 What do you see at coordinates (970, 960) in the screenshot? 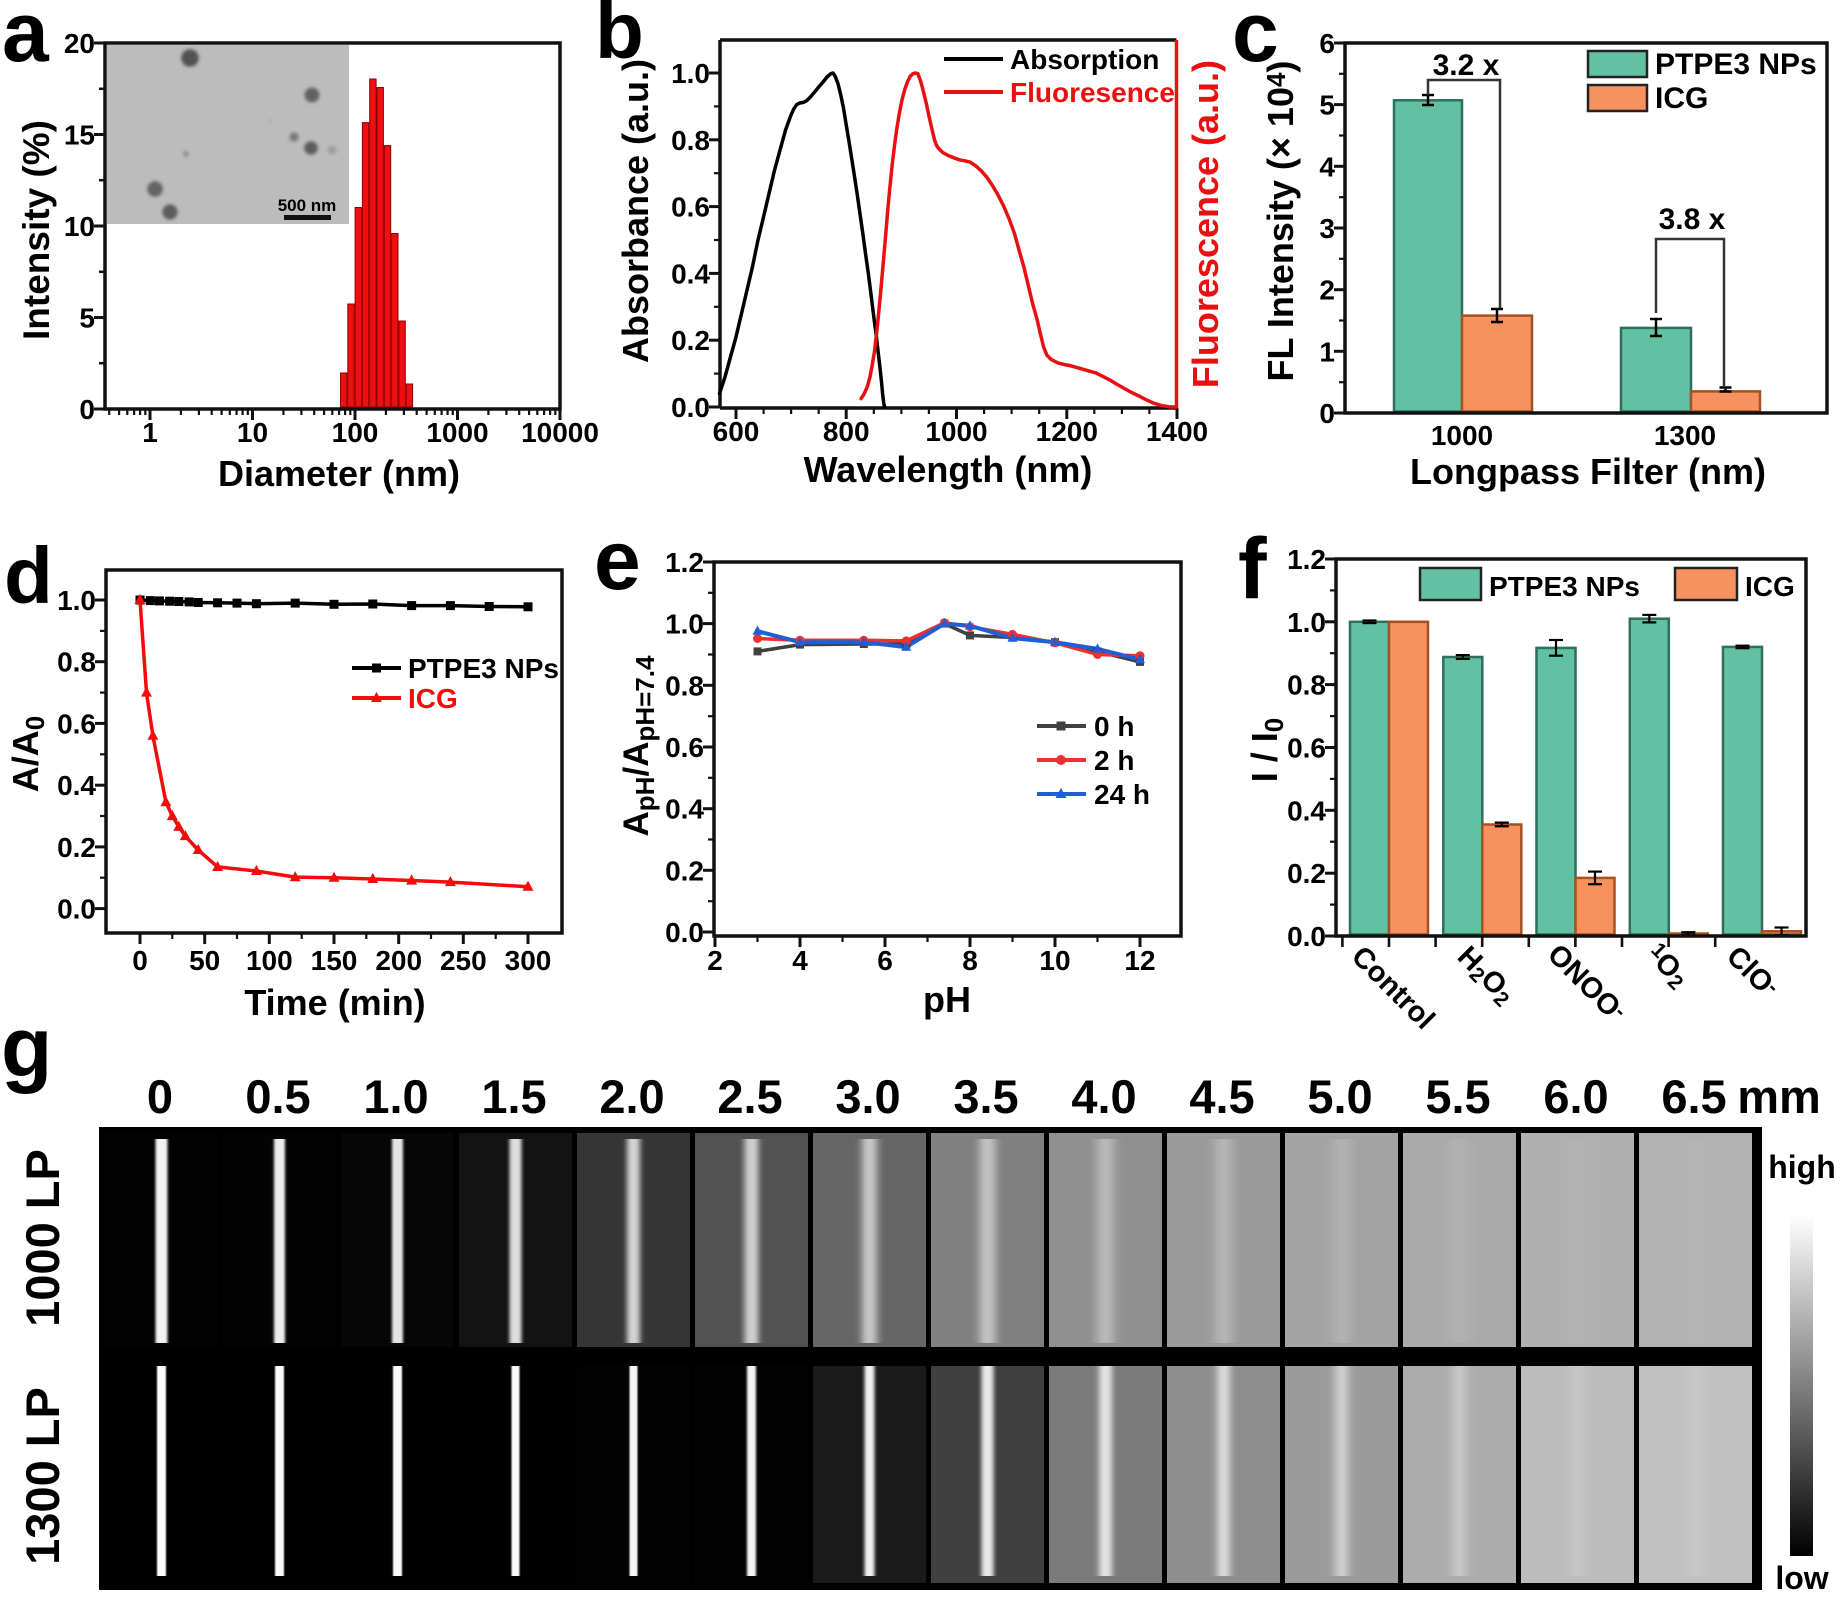
I see `svg-text: 8` at bounding box center [970, 960].